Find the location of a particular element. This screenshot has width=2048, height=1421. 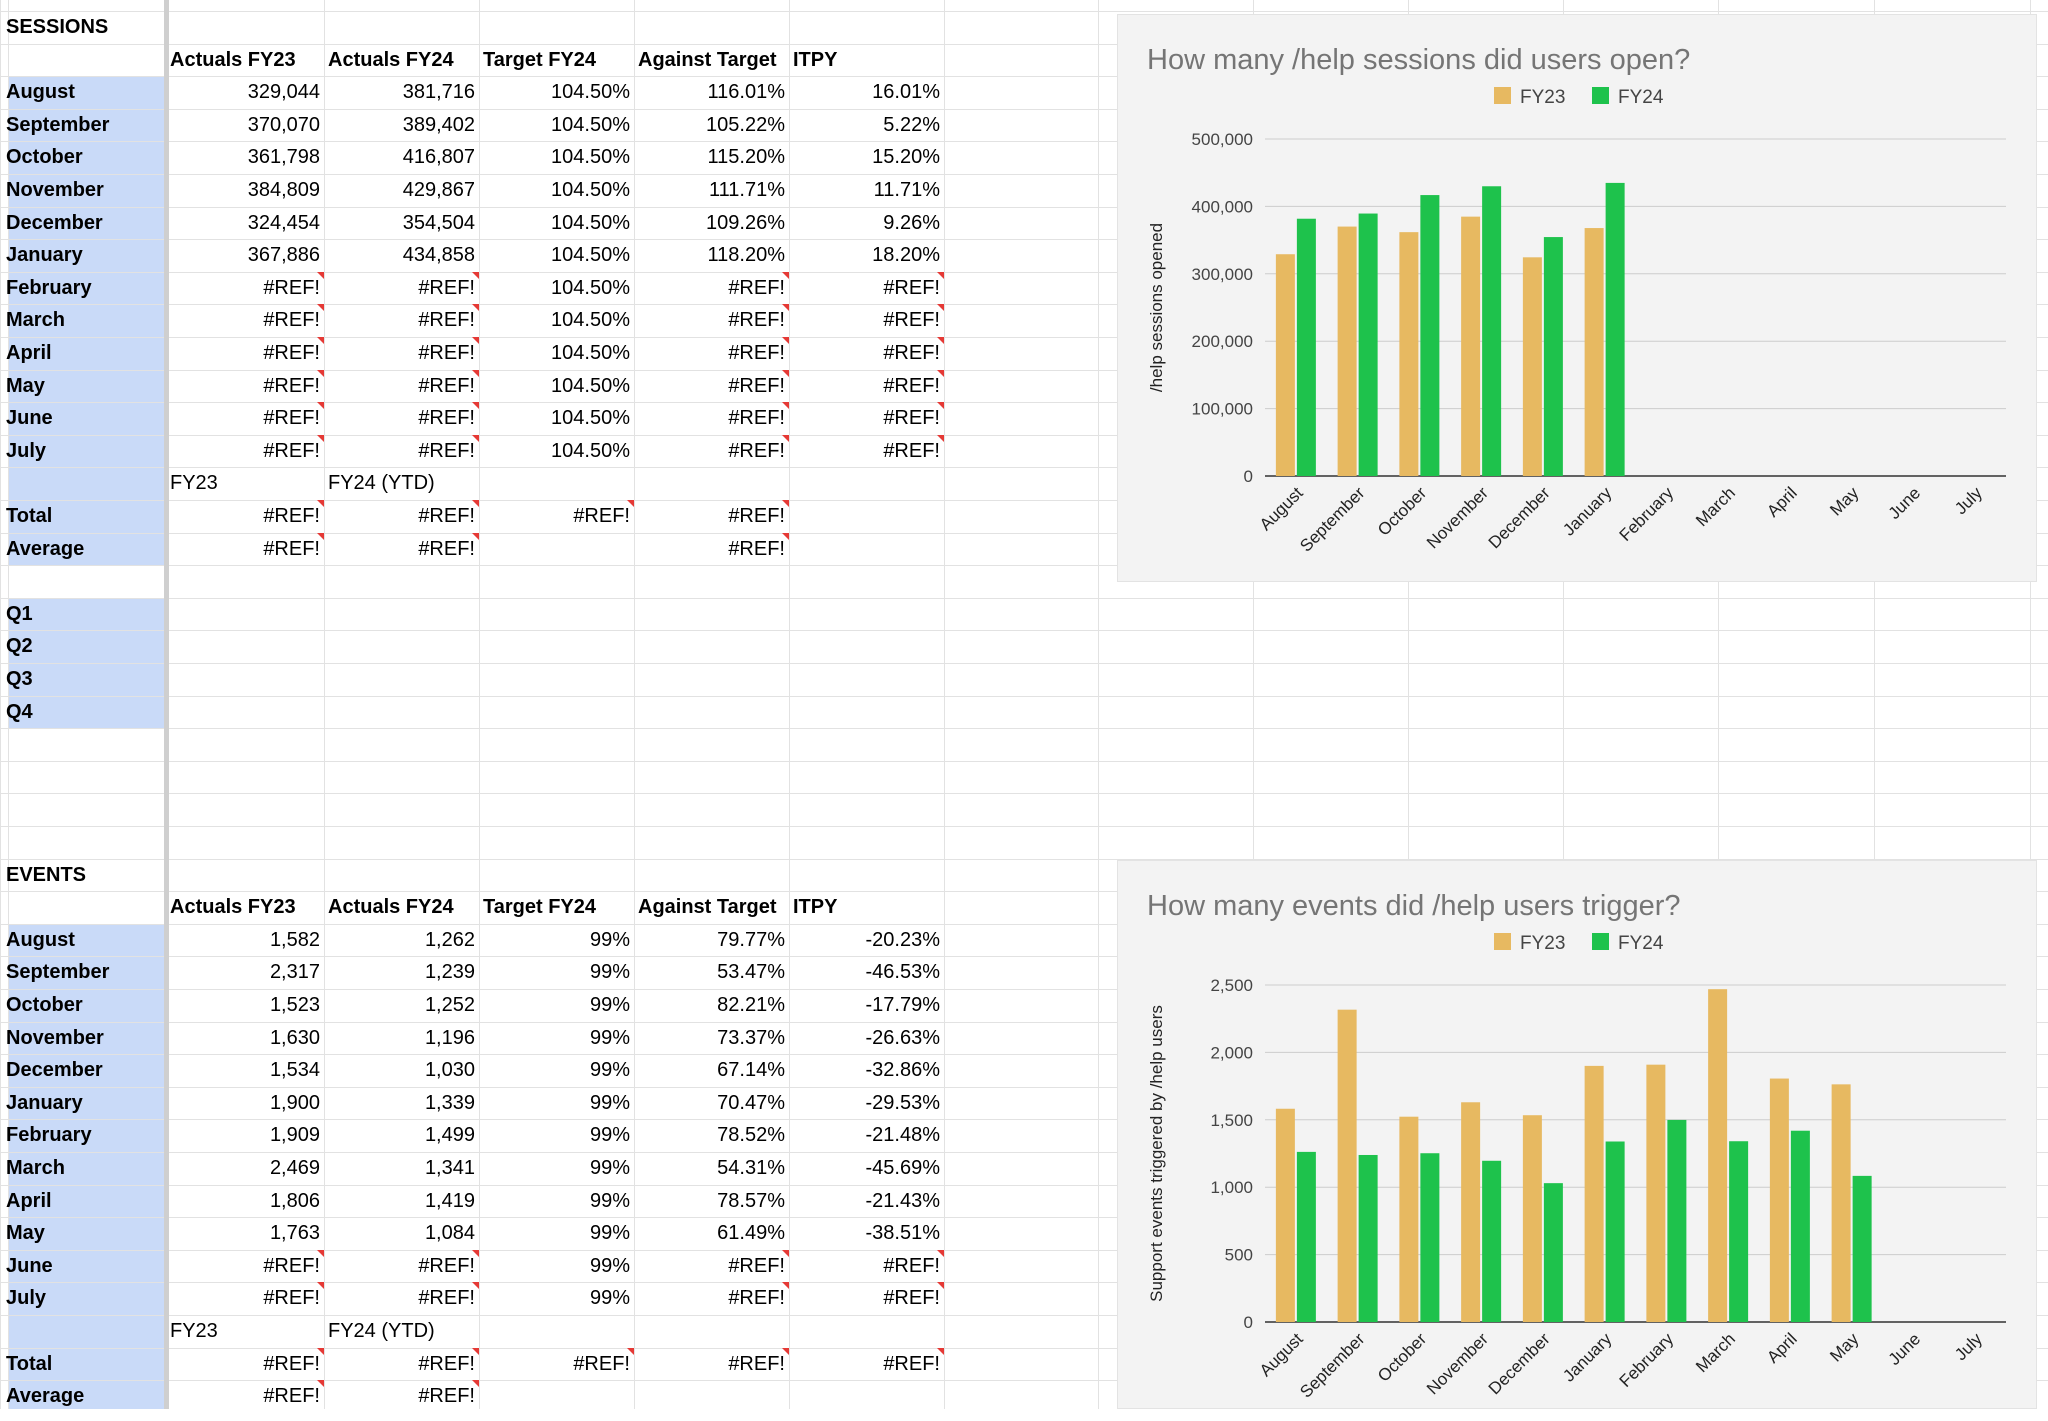

table-cell: 9.26% is located at coordinates (911, 222).